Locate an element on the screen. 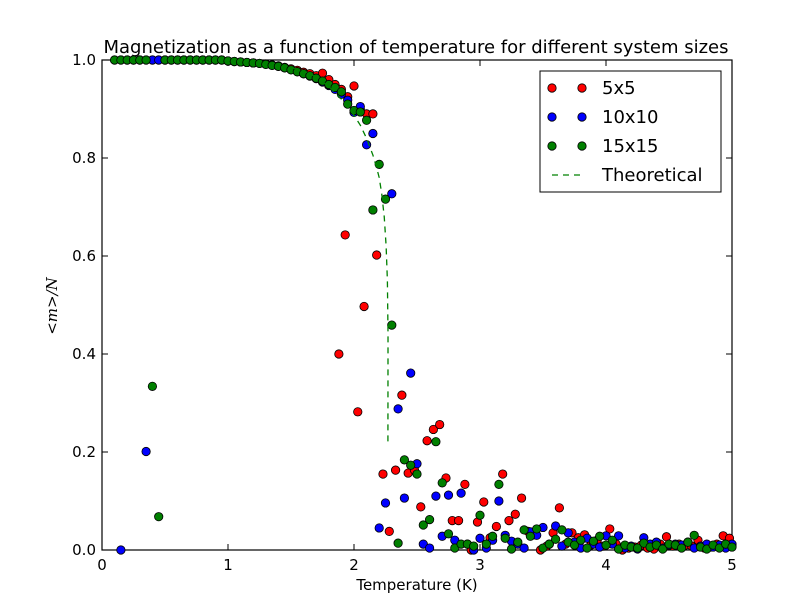 This screenshot has width=812, height=612. x-tick-label: 5 is located at coordinates (732, 565).